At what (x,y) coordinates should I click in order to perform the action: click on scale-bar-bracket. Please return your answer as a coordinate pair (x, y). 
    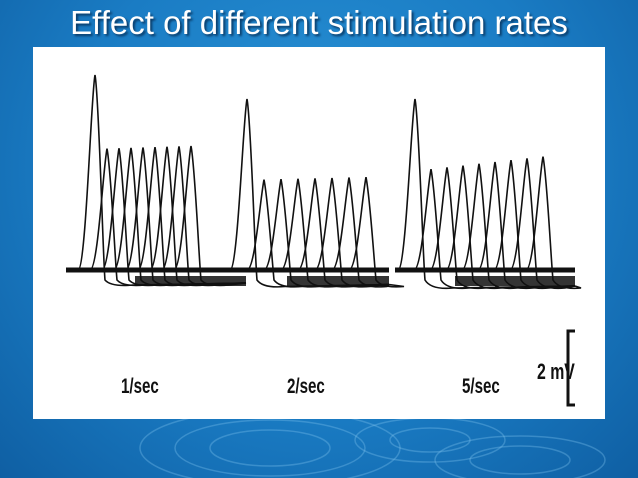
    Looking at the image, I should click on (570, 368).